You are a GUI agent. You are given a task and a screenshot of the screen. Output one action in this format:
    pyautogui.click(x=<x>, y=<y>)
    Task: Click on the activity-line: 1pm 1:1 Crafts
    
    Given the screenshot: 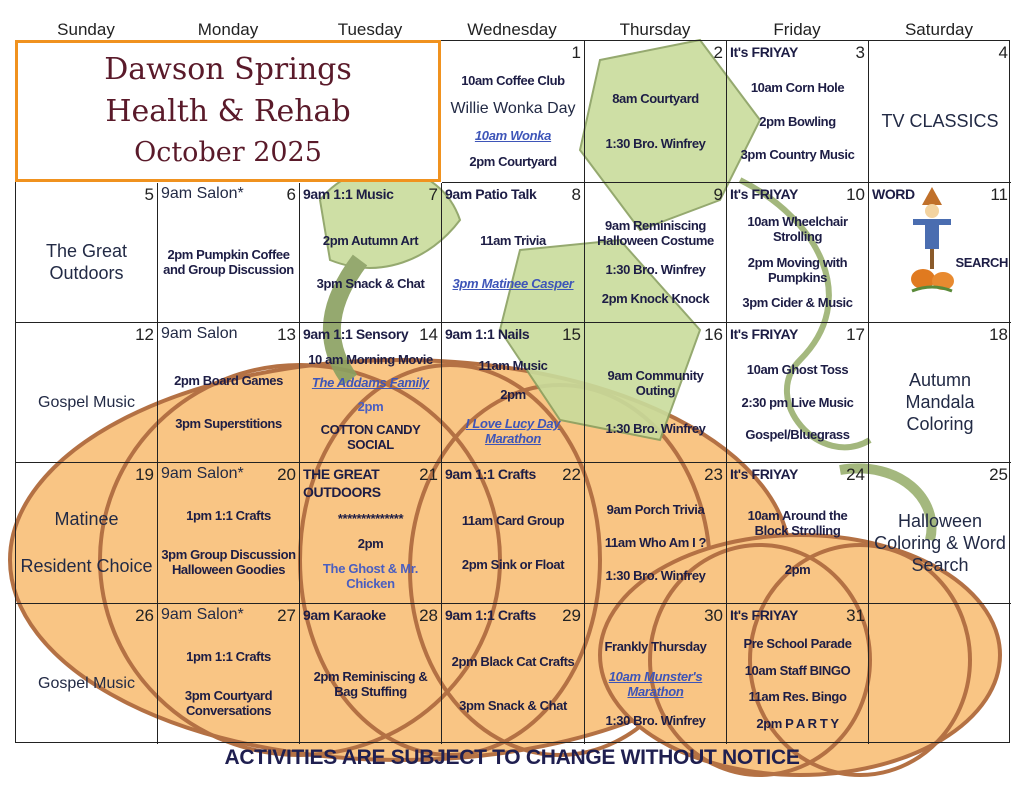 What is the action you would take?
    pyautogui.click(x=228, y=515)
    